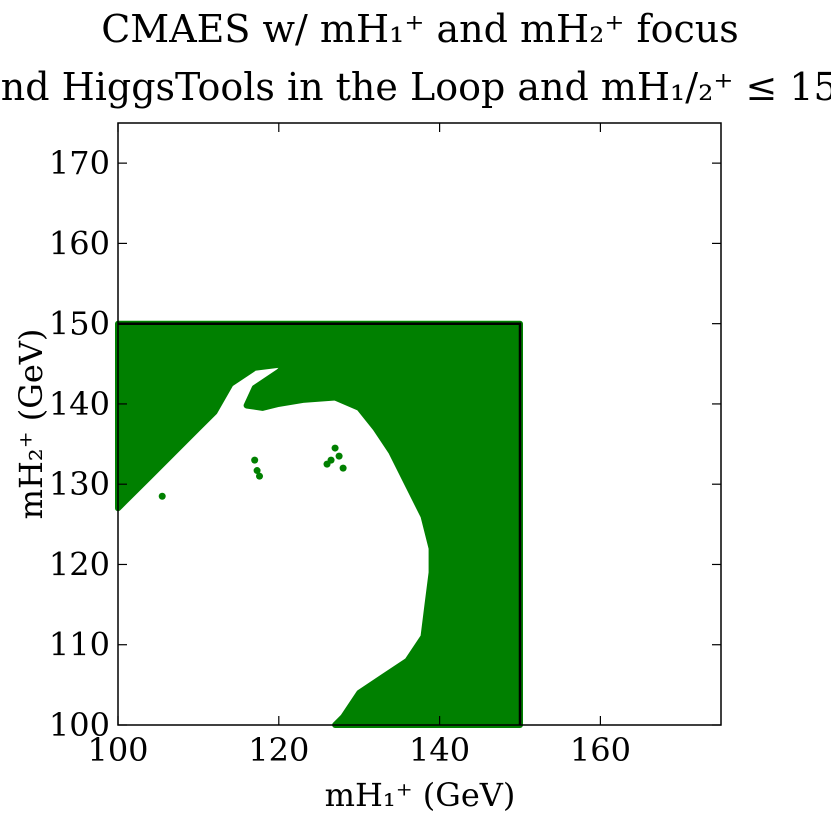 Image resolution: width=831 pixels, height=826 pixels. I want to click on x-tick-label: 120, so click(278, 750).